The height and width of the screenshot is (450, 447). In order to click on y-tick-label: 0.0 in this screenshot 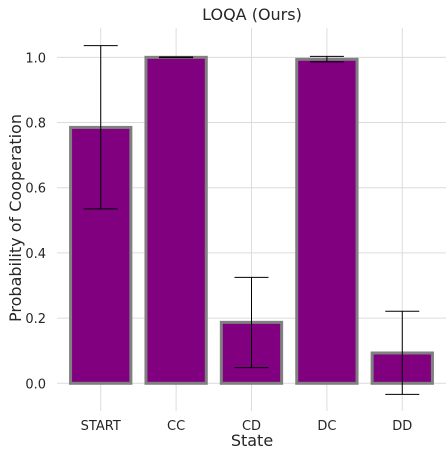, I will do `click(35, 384)`.